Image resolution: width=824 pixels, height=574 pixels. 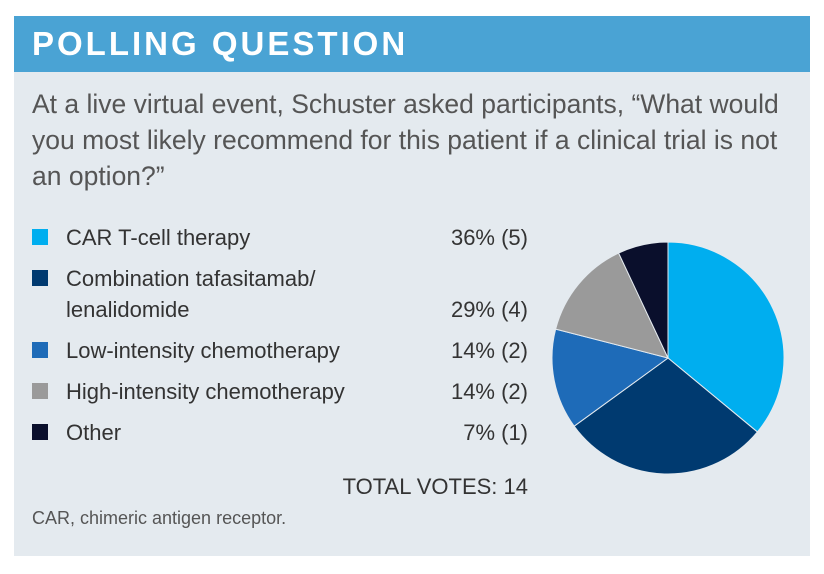 What do you see at coordinates (158, 237) in the screenshot?
I see `legend-label: CAR T-cell therapy` at bounding box center [158, 237].